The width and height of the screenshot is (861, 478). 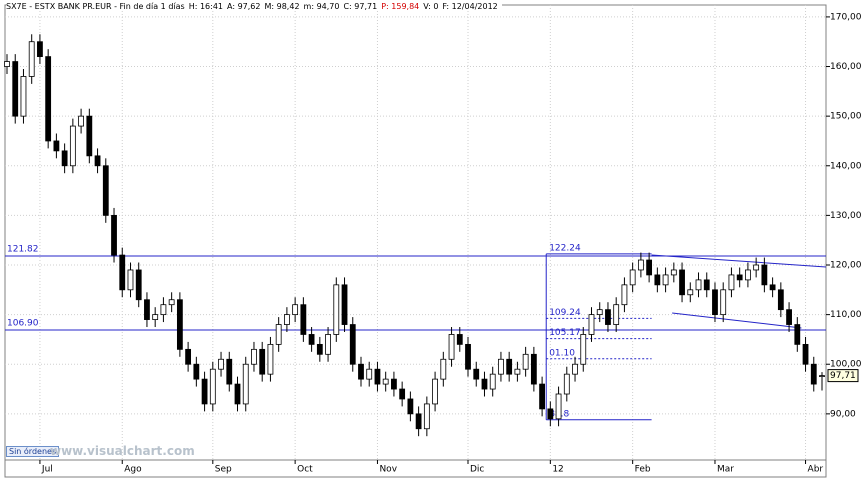 I want to click on watermark: www.visualchart.com, so click(x=122, y=451).